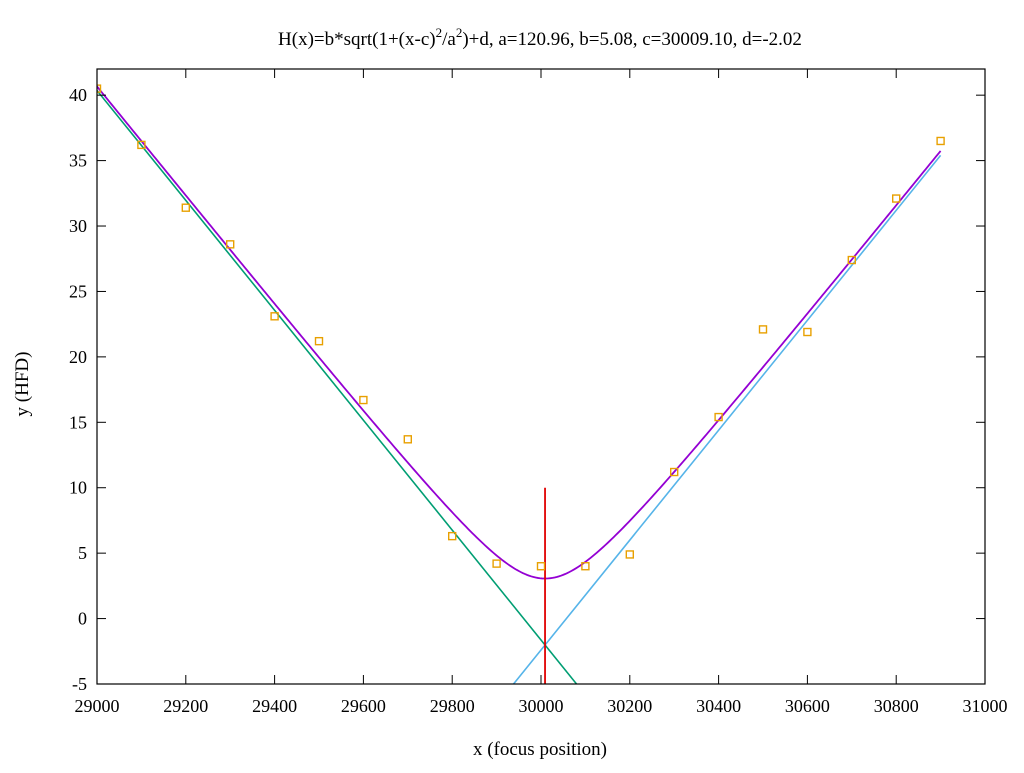 The width and height of the screenshot is (1024, 773). I want to click on y-tick-label: 10, so click(78, 488).